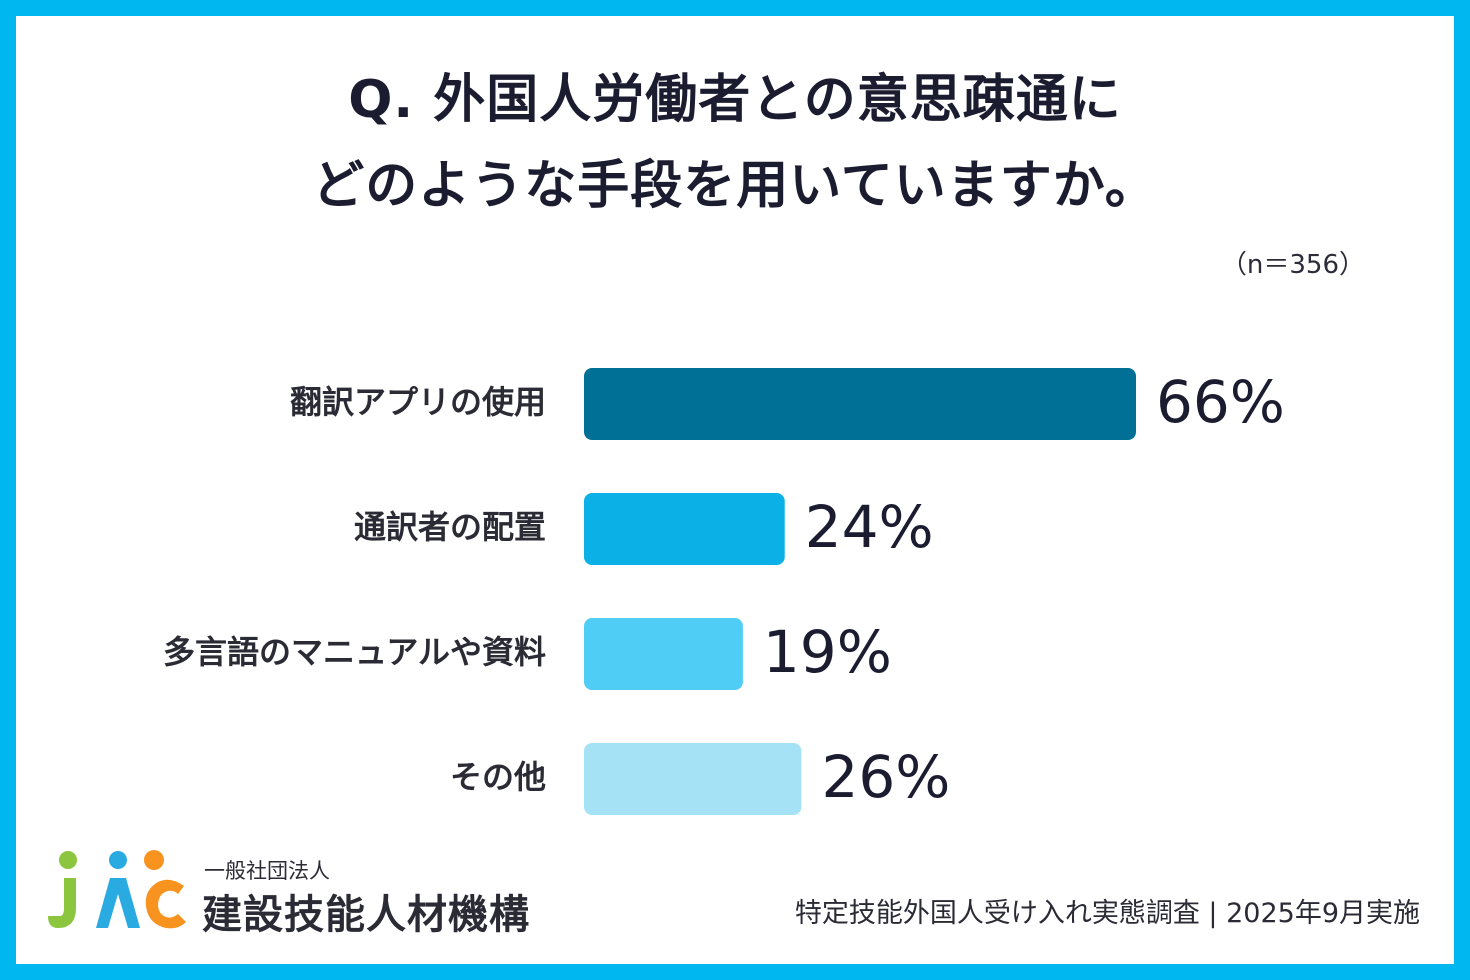  I want to click on organization-logo, so click(117, 889).